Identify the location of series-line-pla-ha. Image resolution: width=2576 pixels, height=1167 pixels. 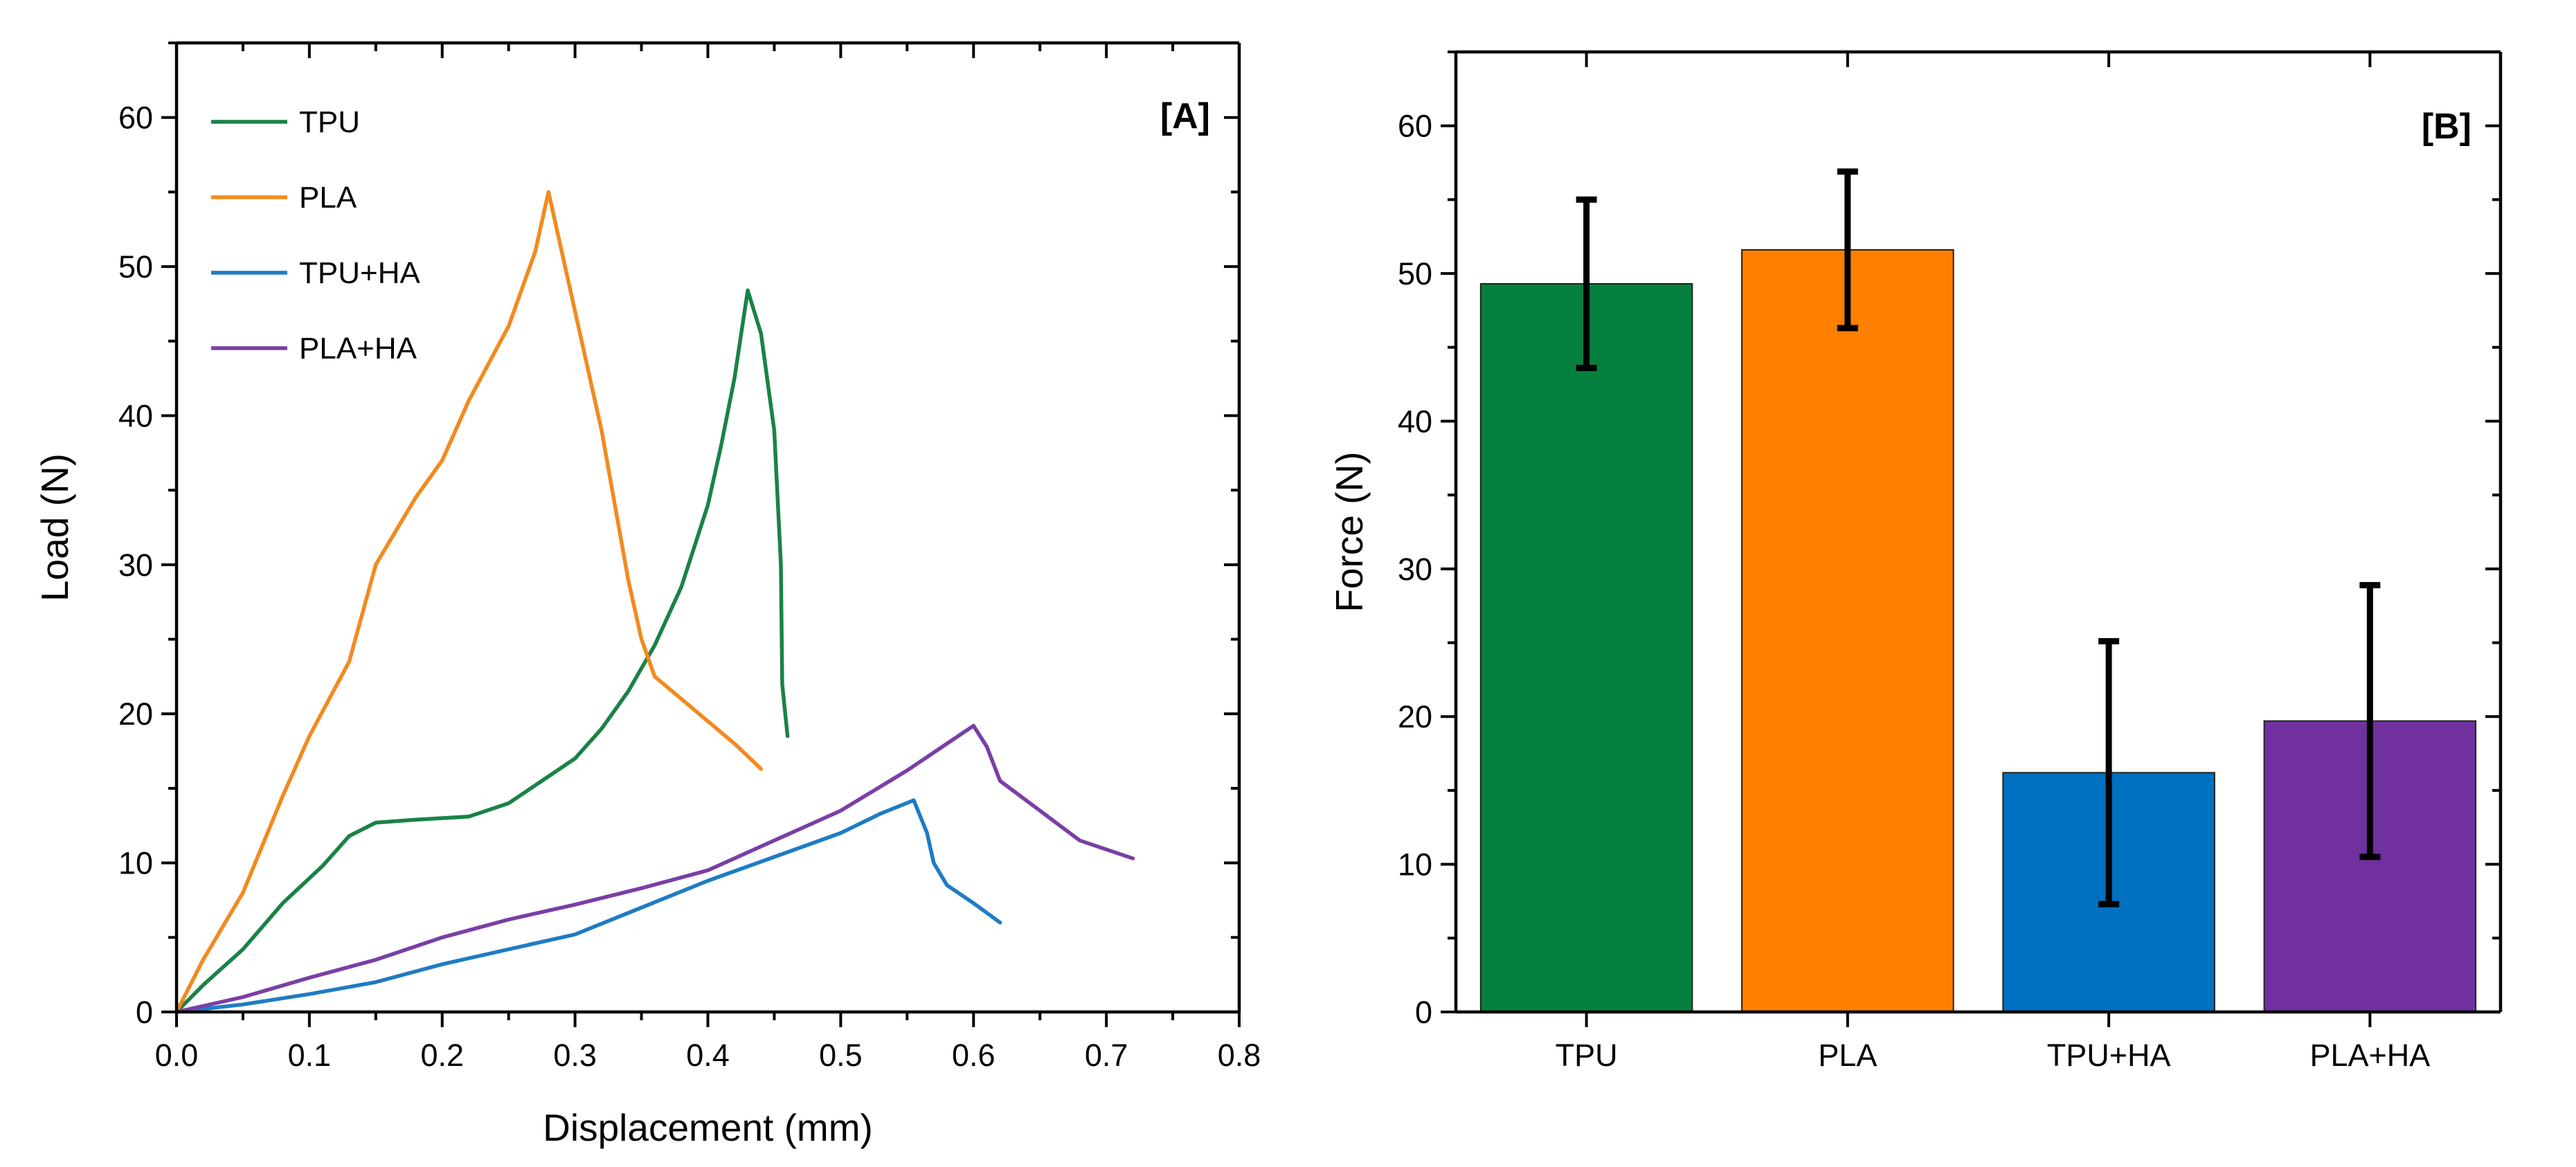
(654, 869).